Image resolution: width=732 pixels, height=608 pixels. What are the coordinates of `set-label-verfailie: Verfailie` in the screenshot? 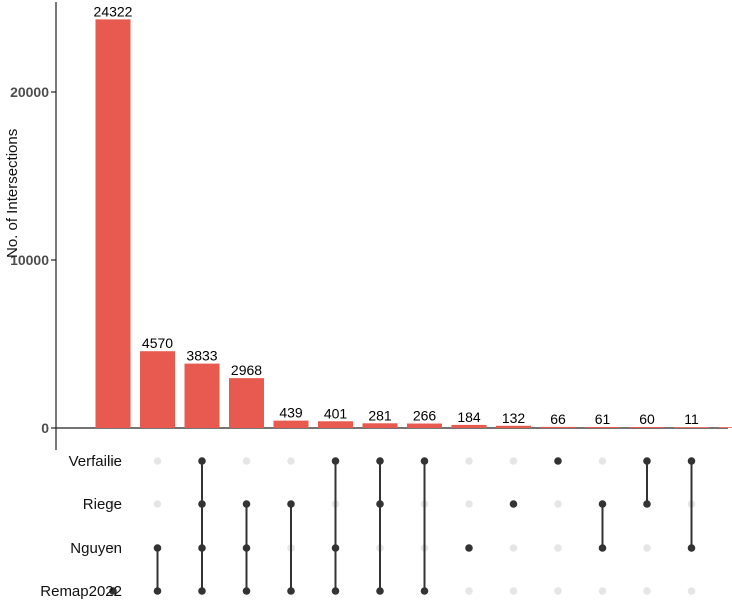 It's located at (95, 461).